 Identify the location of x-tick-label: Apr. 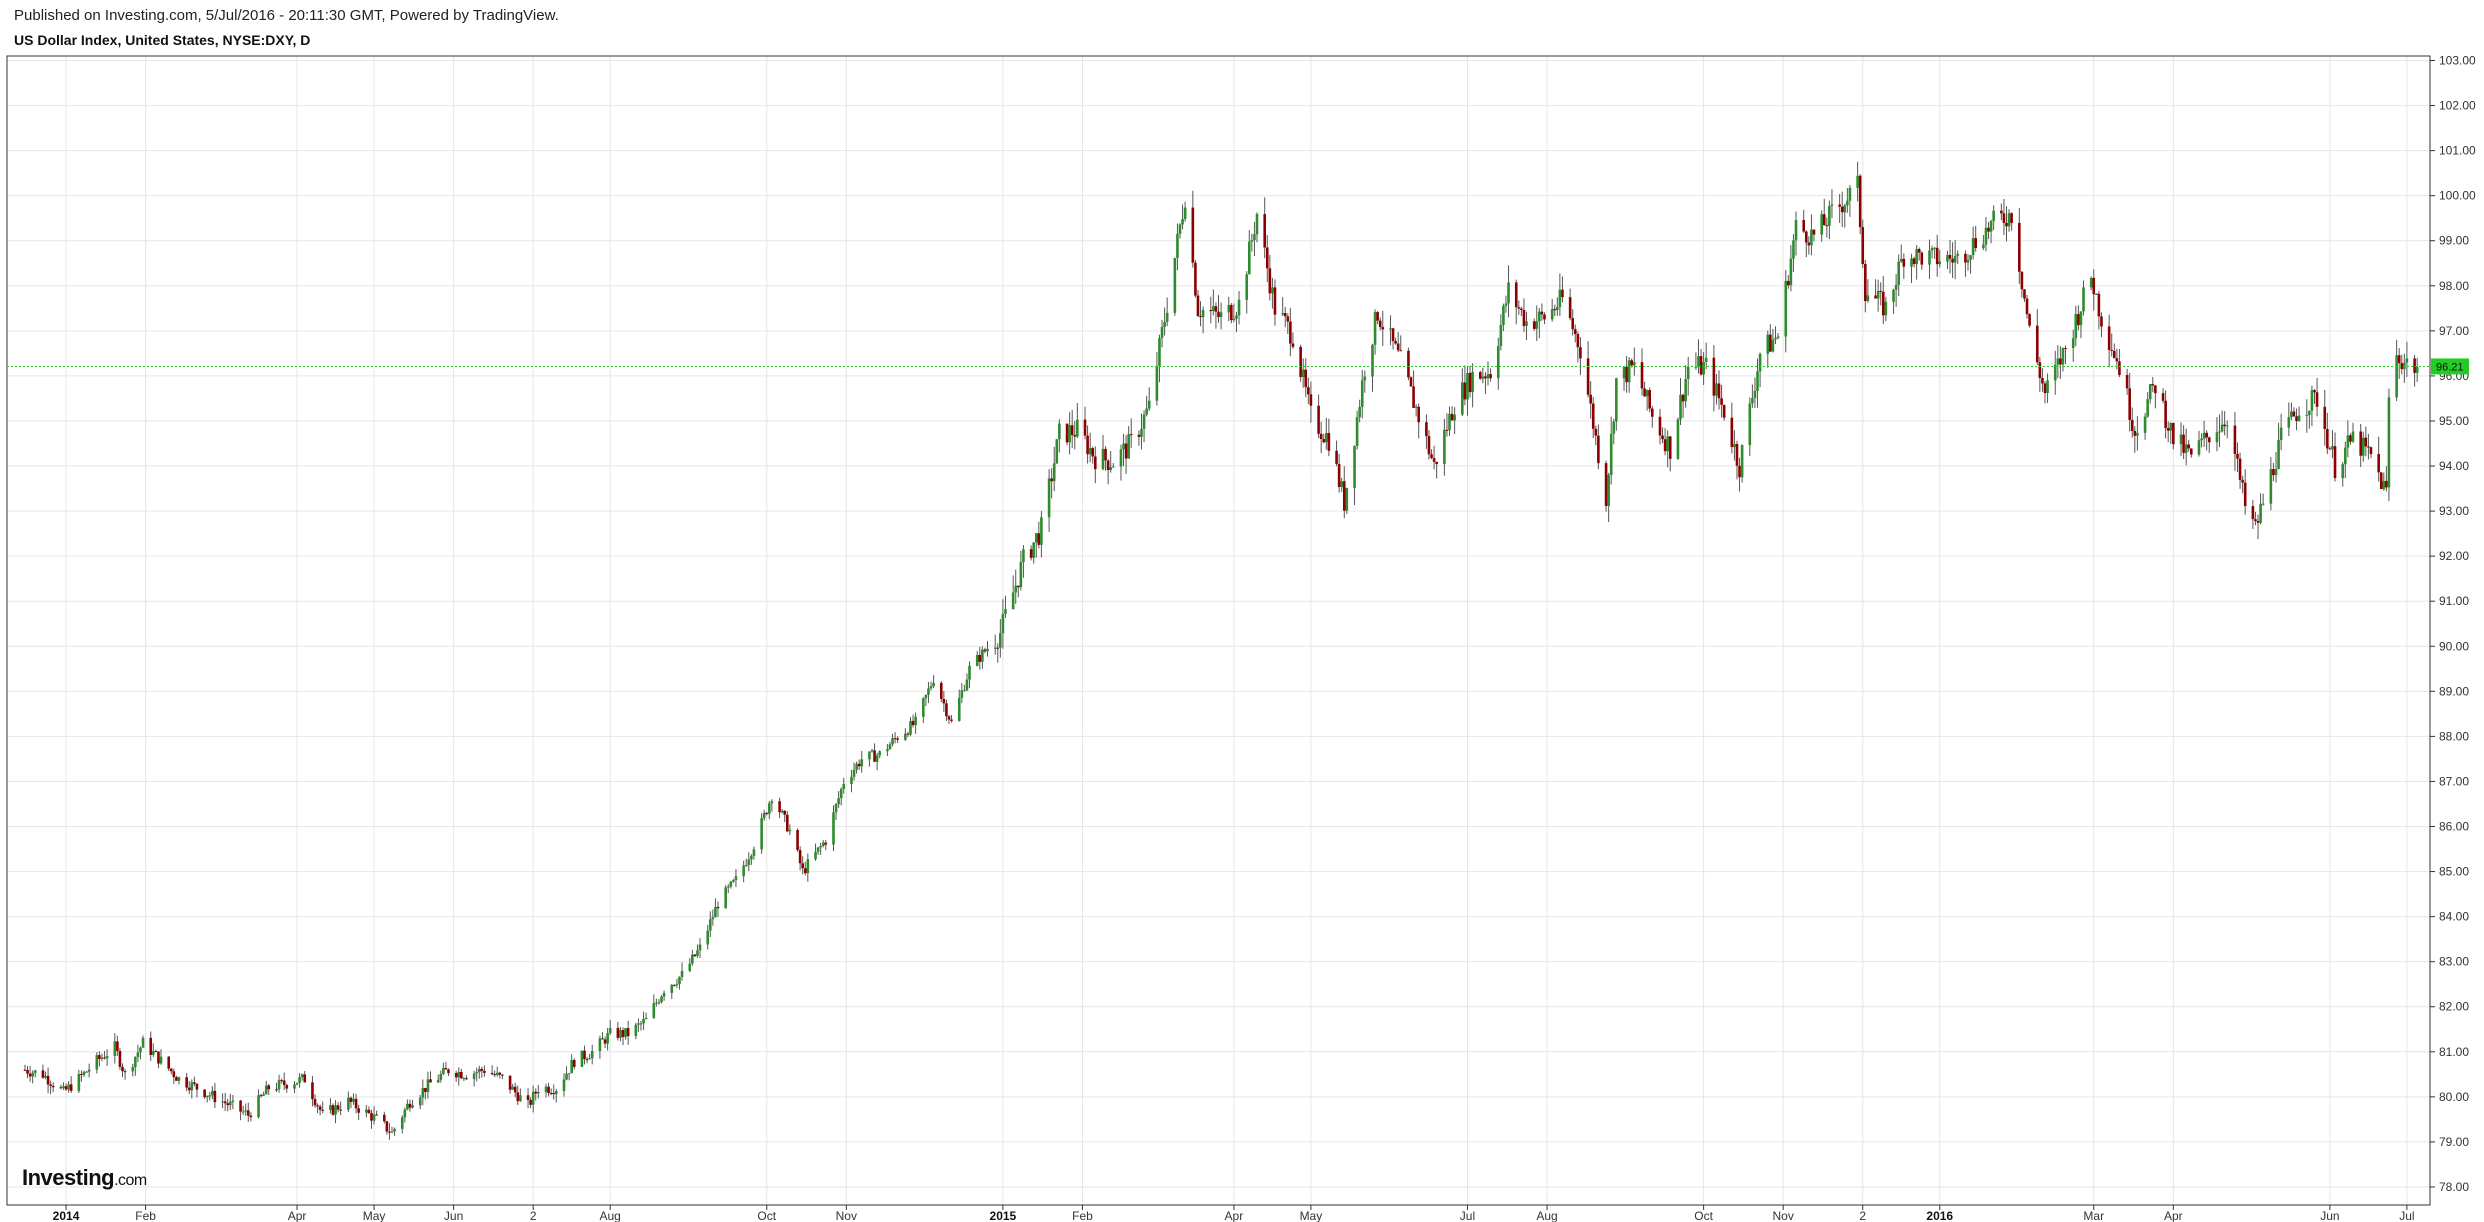
(2173, 1215).